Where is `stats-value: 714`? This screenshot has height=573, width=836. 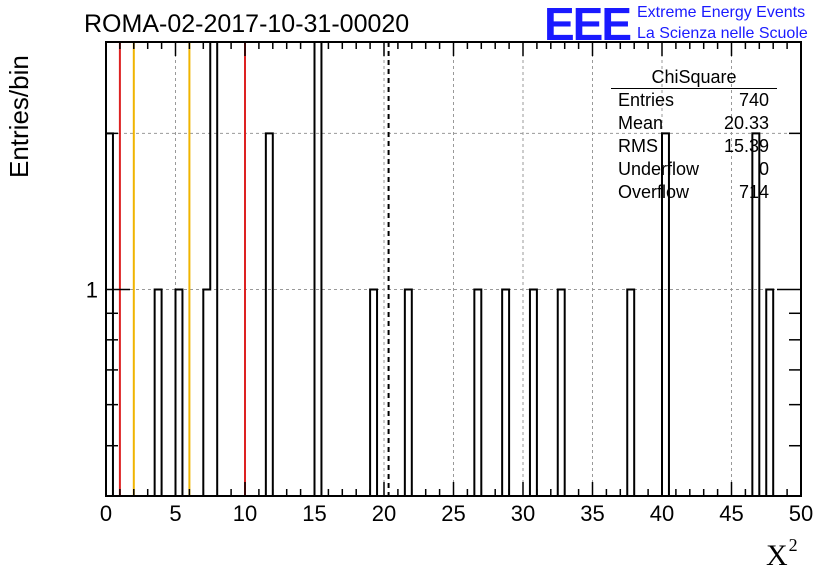
stats-value: 714 is located at coordinates (753, 192).